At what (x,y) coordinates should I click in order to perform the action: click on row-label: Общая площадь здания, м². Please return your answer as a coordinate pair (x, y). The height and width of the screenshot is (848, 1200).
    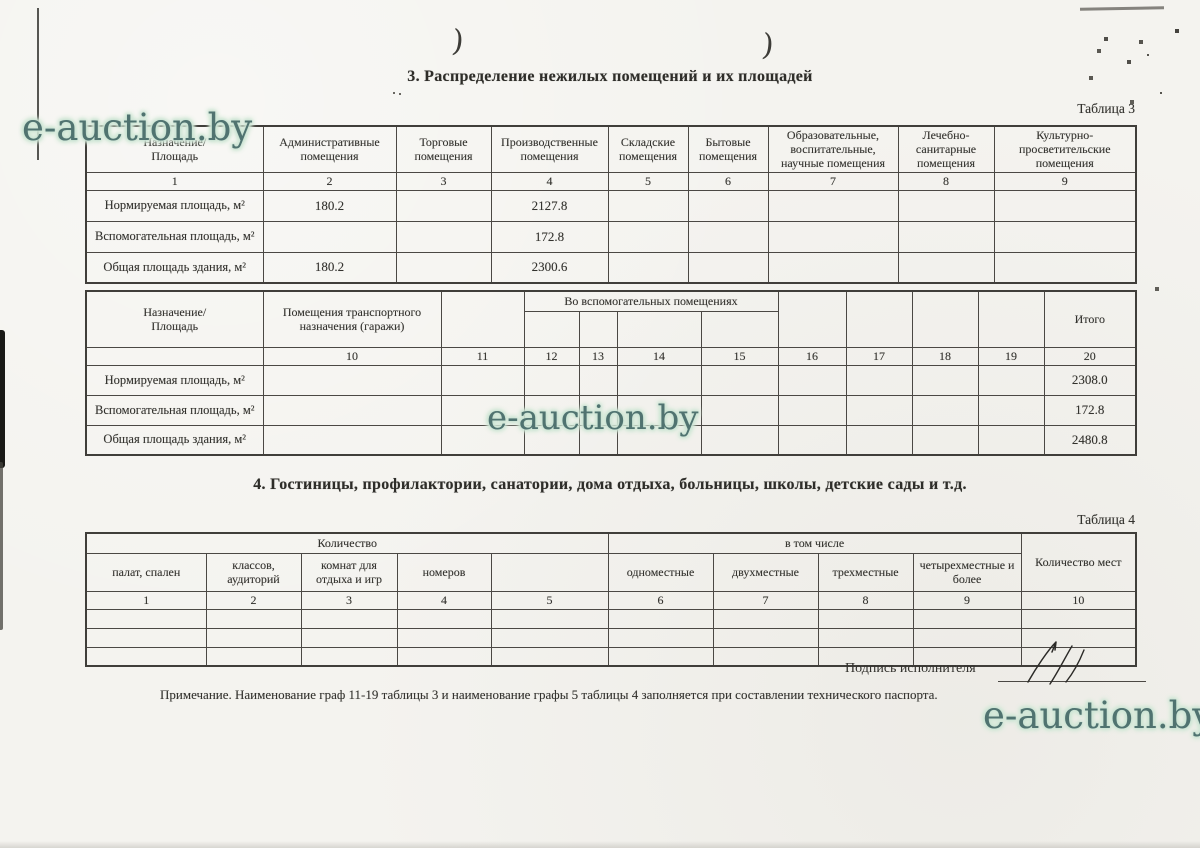
    Looking at the image, I should click on (174, 440).